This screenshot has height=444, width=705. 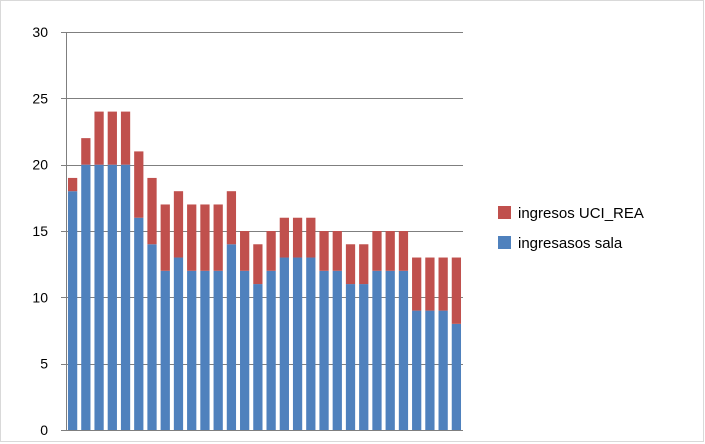 What do you see at coordinates (40, 98) in the screenshot?
I see `y-tick-label: 25` at bounding box center [40, 98].